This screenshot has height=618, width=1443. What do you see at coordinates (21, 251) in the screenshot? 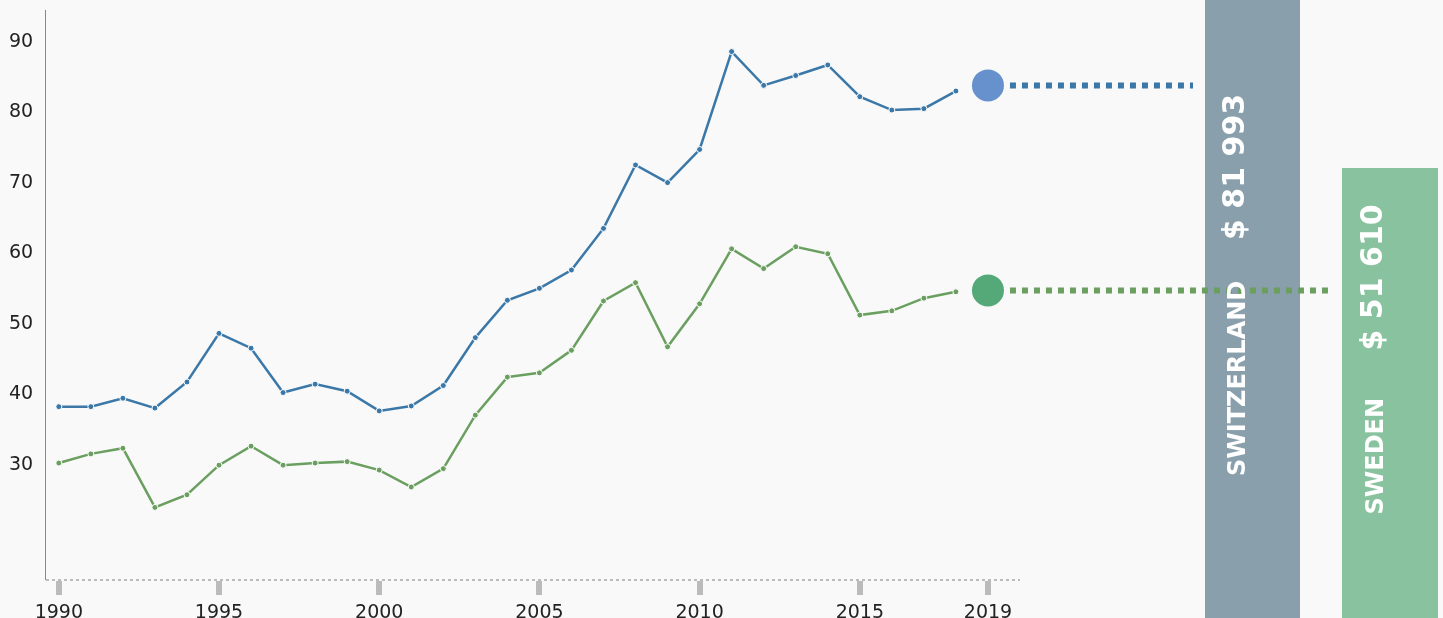
I see `y-tick-label: 60` at bounding box center [21, 251].